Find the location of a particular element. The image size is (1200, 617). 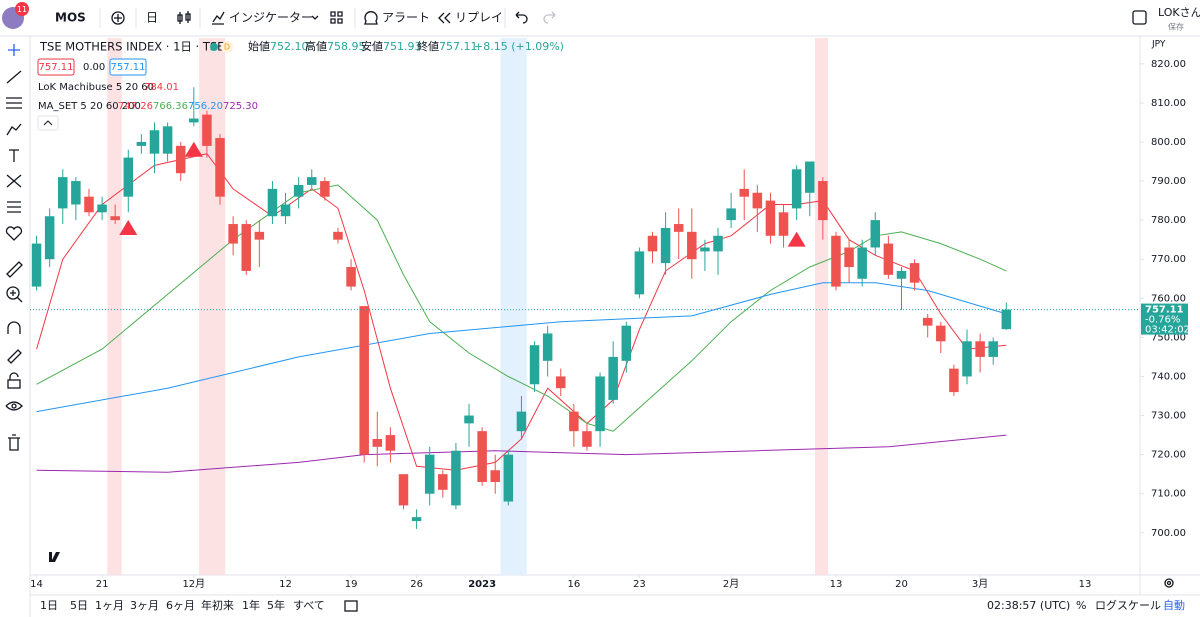

range-button: 1年 is located at coordinates (251, 605).